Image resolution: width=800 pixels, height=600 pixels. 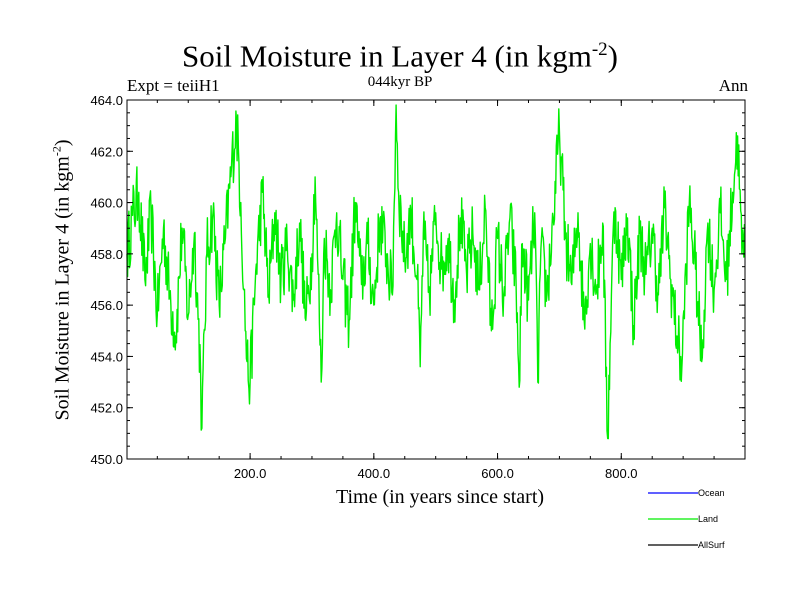 I want to click on y-tick-label: 456.0, so click(x=106, y=305).